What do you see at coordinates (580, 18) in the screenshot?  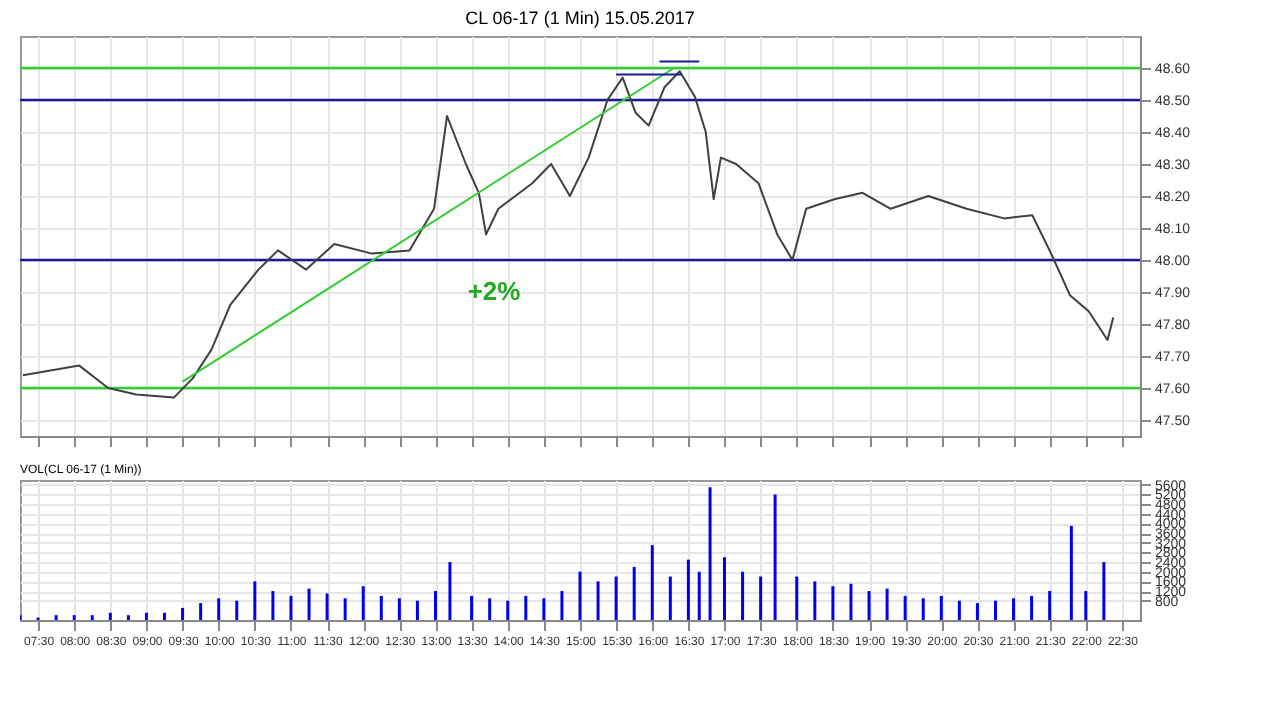 I see `chart-title: CL 06-17 (1 Min) 15.05.2017` at bounding box center [580, 18].